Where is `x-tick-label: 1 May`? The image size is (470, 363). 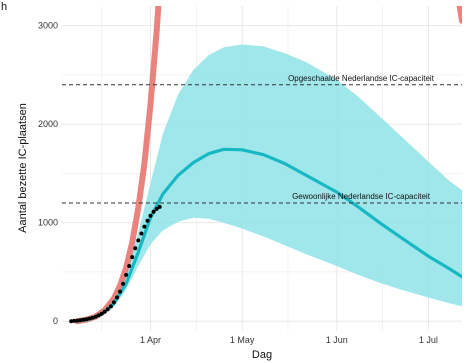 x-tick-label: 1 May is located at coordinates (242, 340).